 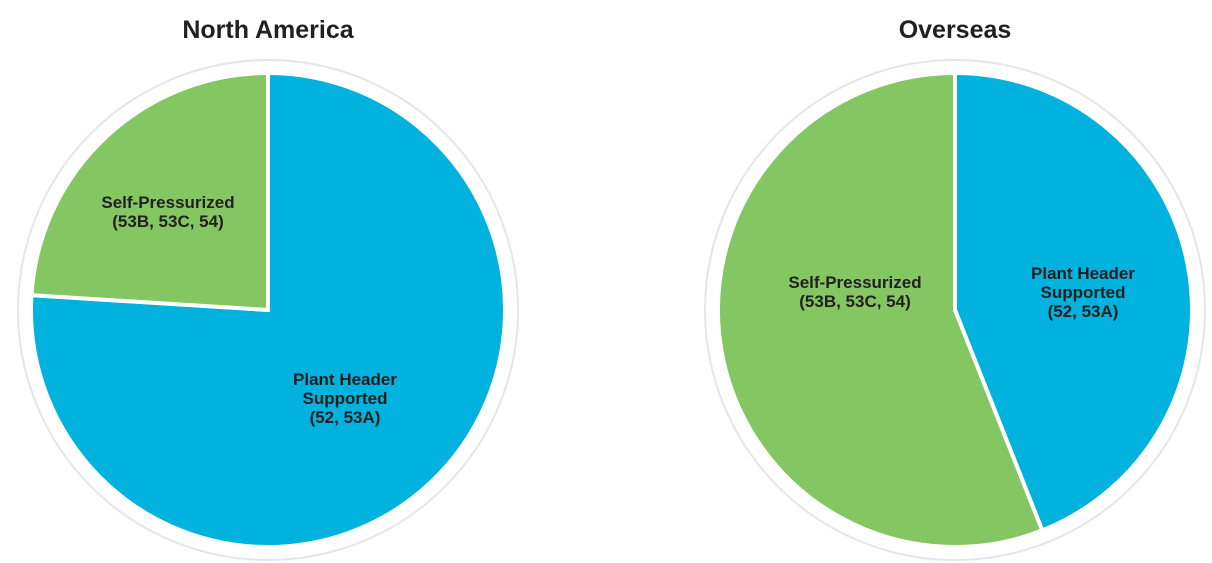 I want to click on pie-slice, so click(x=149, y=191).